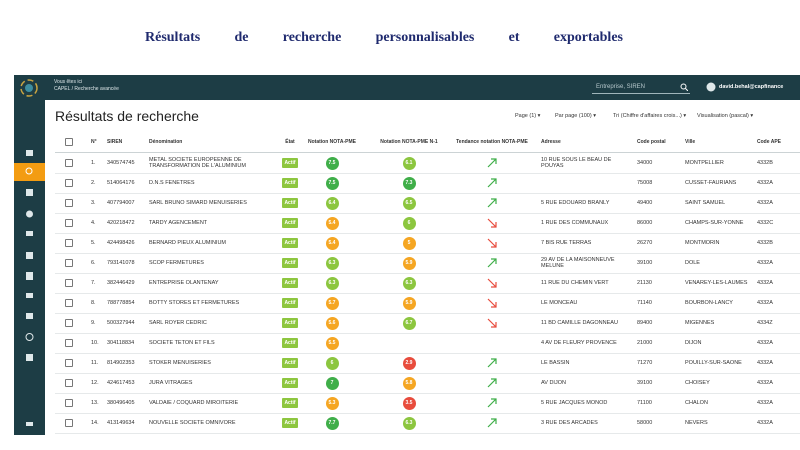  What do you see at coordinates (29, 424) in the screenshot?
I see `nav-logout` at bounding box center [29, 424].